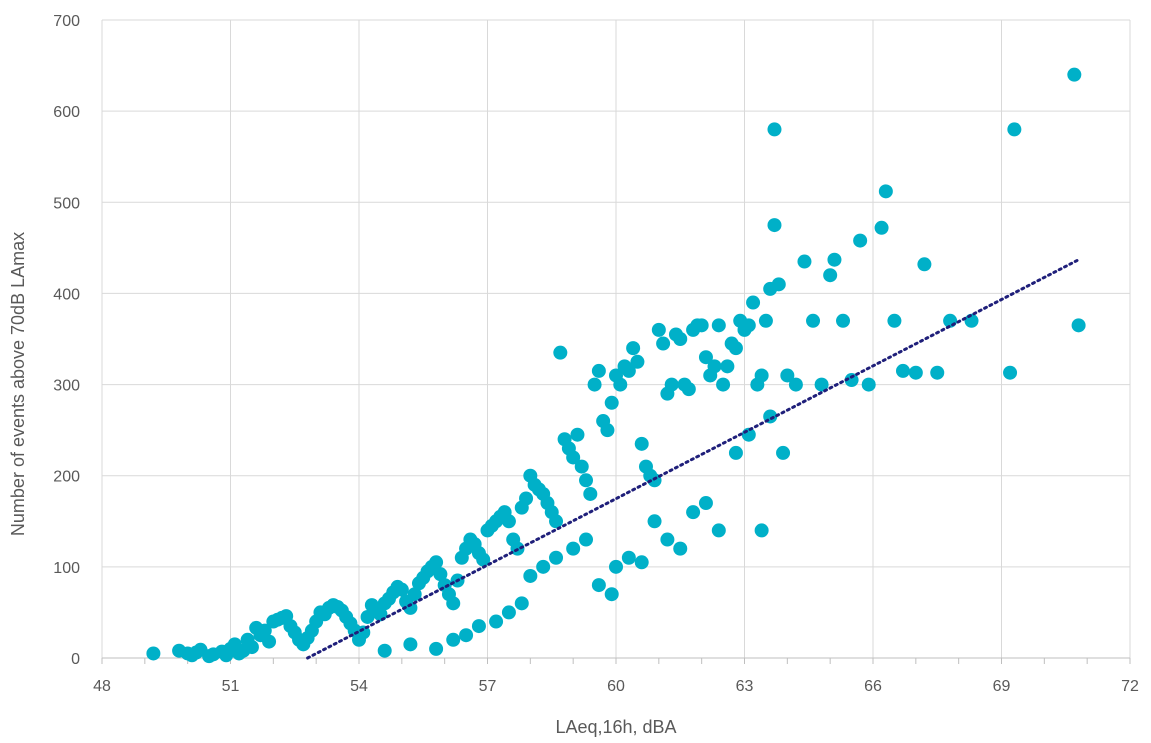  I want to click on x-tick-label: 54, so click(359, 686).